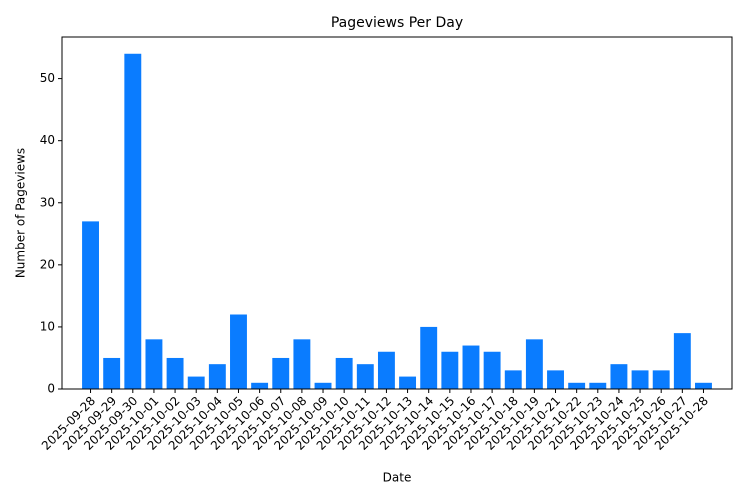 The width and height of the screenshot is (750, 500). What do you see at coordinates (397, 23) in the screenshot?
I see `chart-title: Pageviews Per Day` at bounding box center [397, 23].